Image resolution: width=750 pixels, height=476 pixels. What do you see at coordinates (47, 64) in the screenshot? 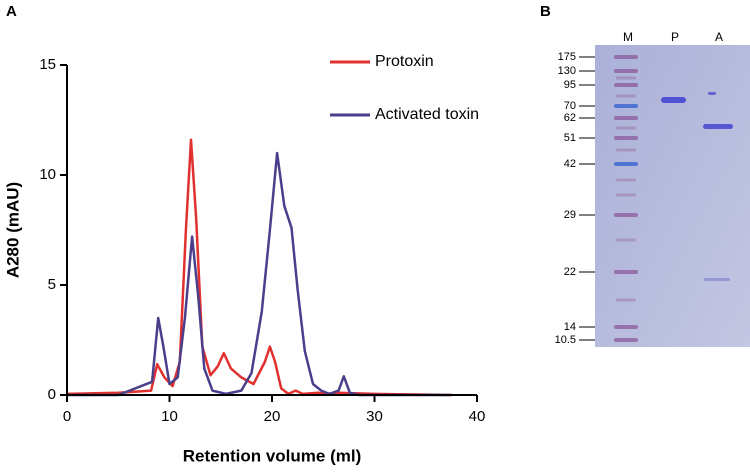
I see `y-tick-label: 15` at bounding box center [47, 64].